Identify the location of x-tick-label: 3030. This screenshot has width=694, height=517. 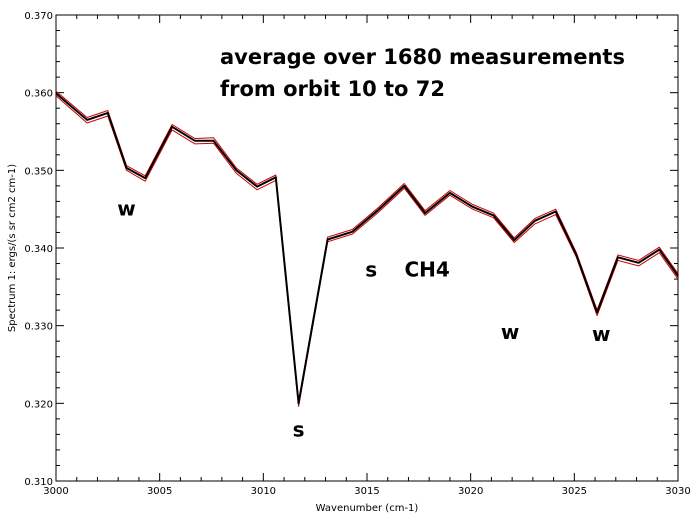
(677, 491).